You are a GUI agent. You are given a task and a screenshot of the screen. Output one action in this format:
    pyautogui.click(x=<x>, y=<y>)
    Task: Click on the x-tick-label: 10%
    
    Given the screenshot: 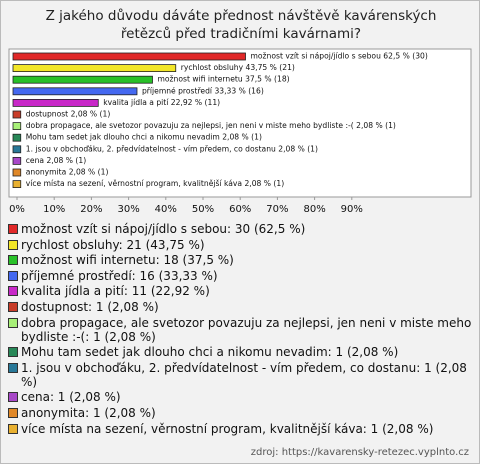 What is the action you would take?
    pyautogui.click(x=54, y=209)
    